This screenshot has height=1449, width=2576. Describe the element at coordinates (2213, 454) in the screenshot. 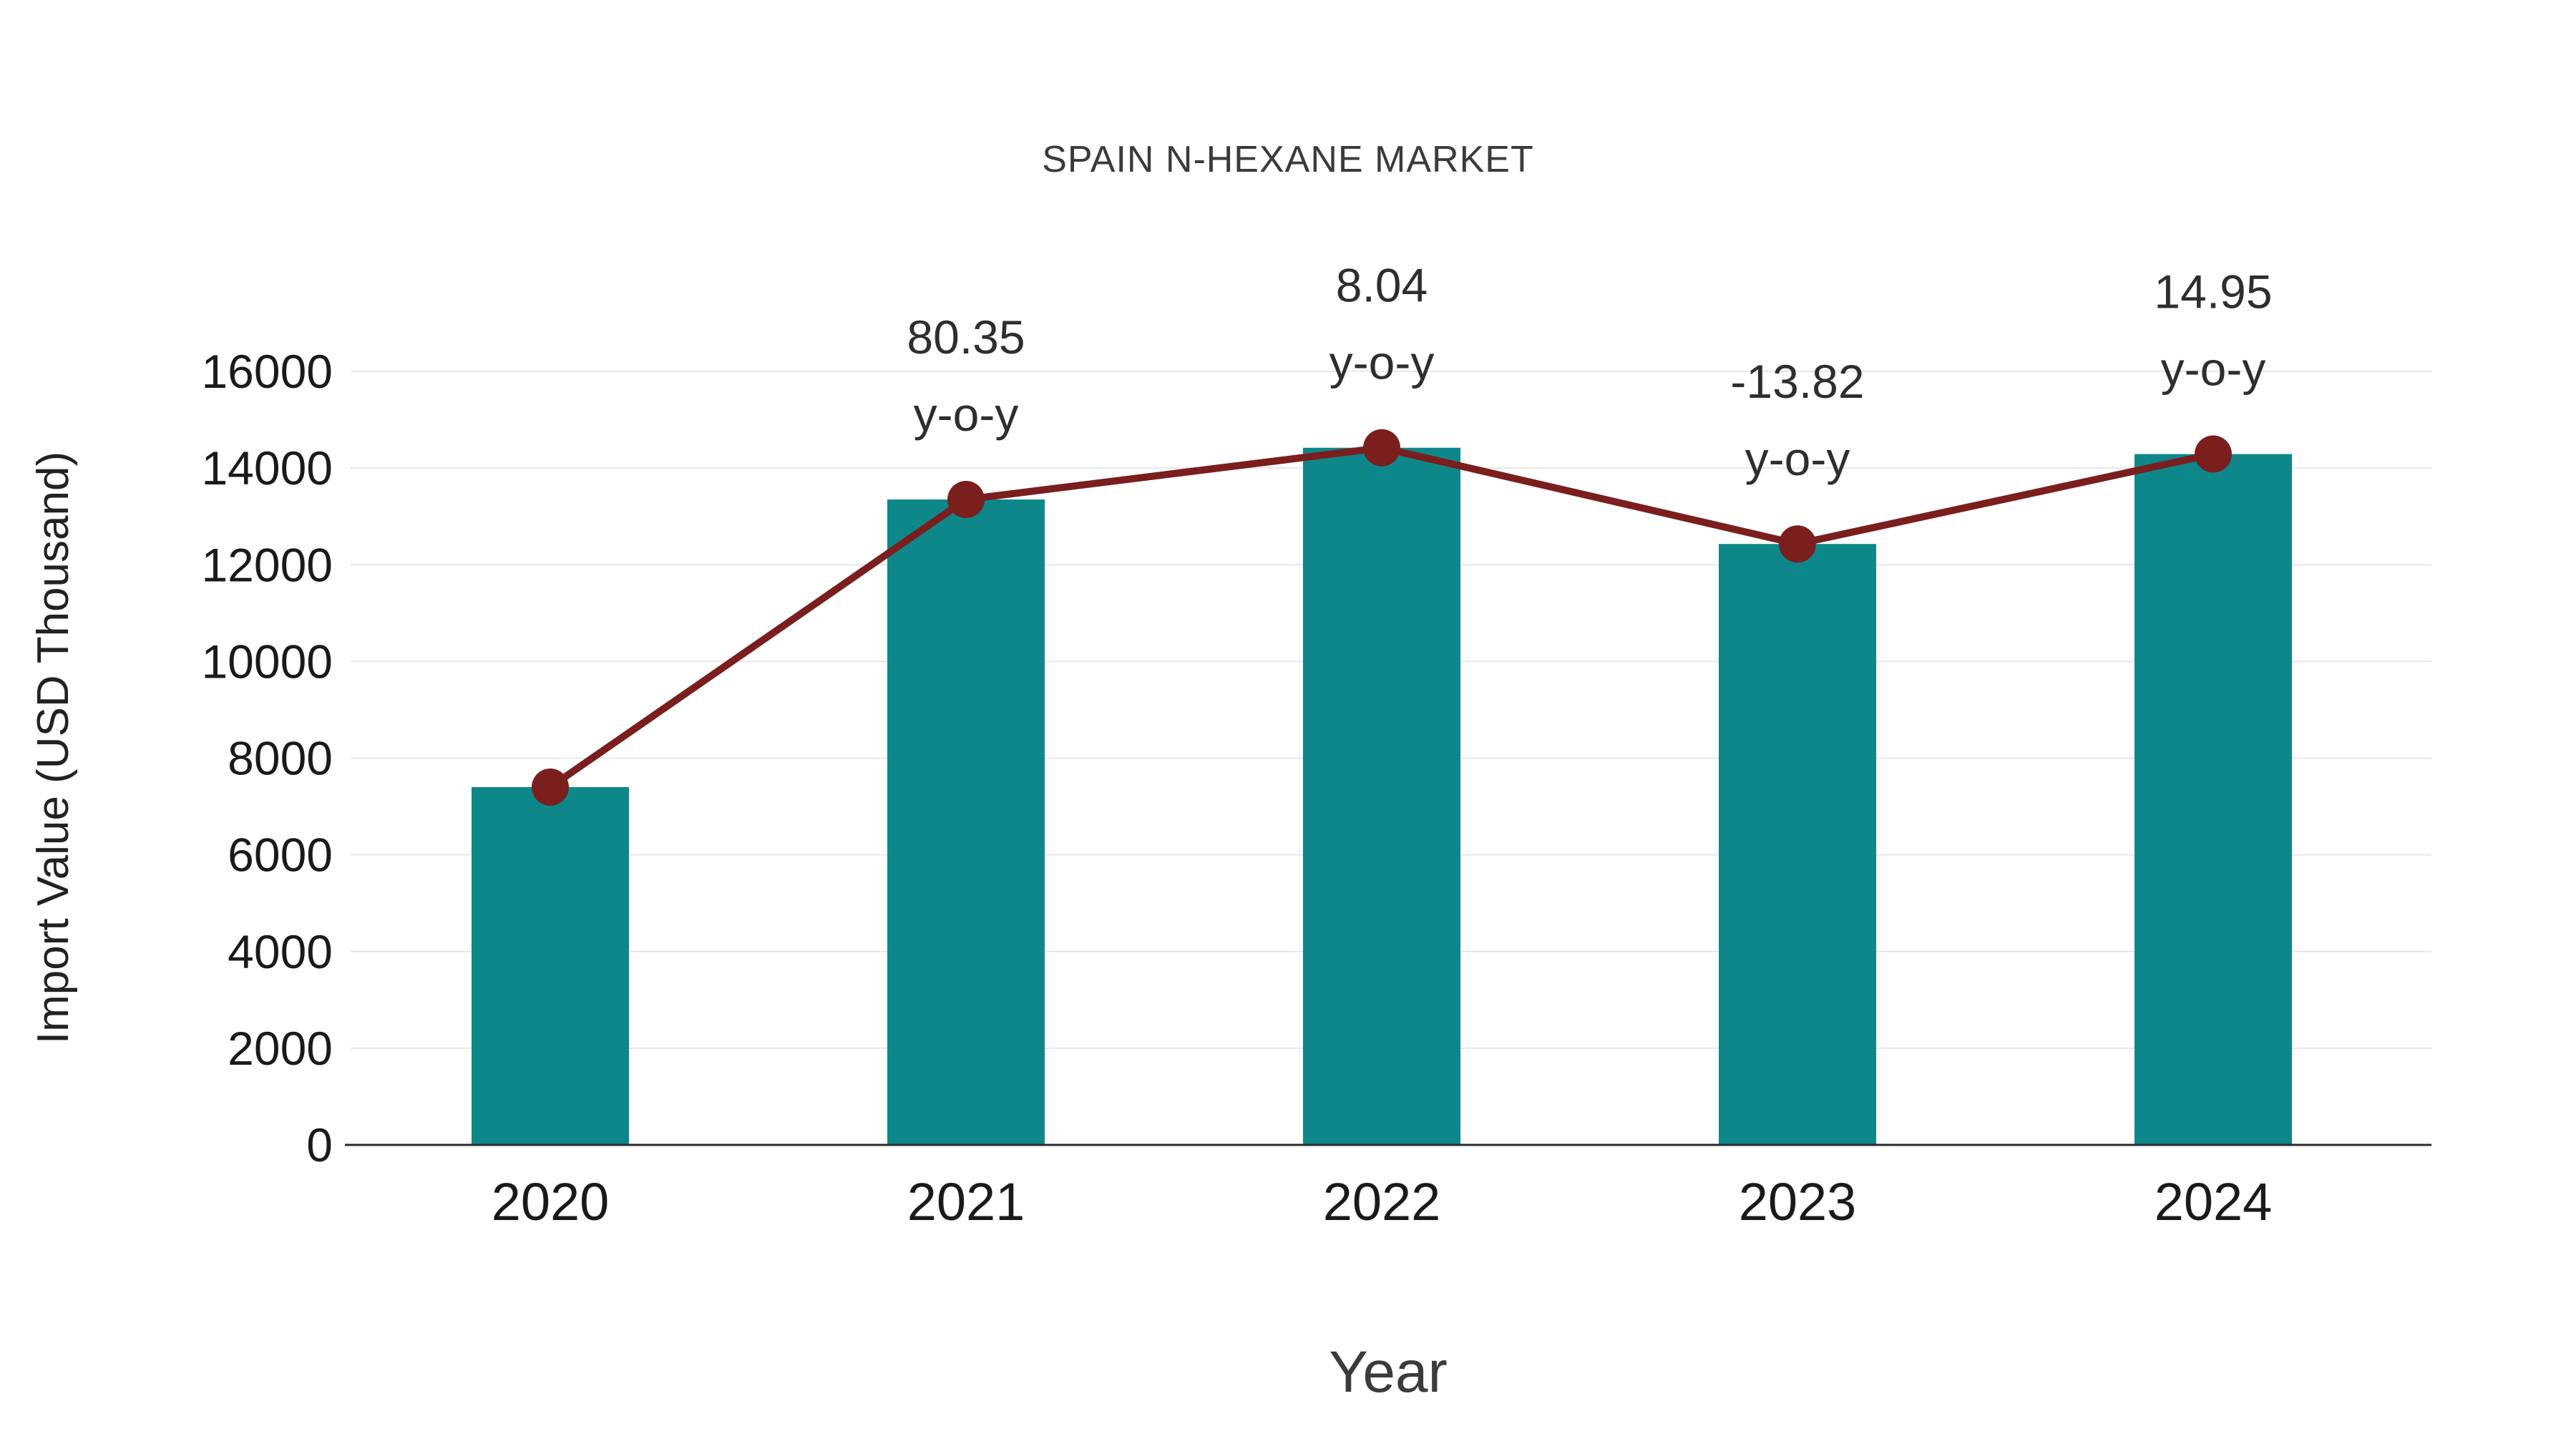

I see `trend-marker-2024` at that location.